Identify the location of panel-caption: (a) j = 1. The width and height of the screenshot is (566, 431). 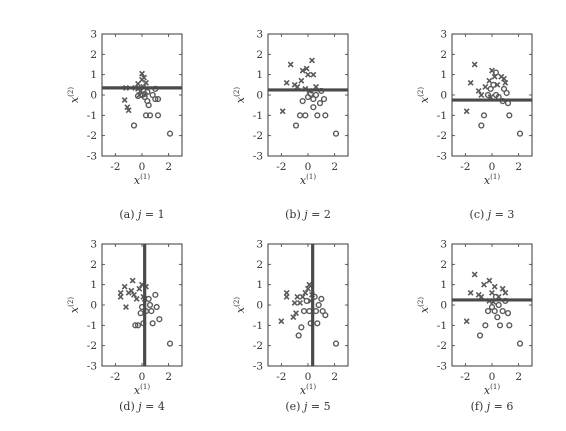
(141, 214).